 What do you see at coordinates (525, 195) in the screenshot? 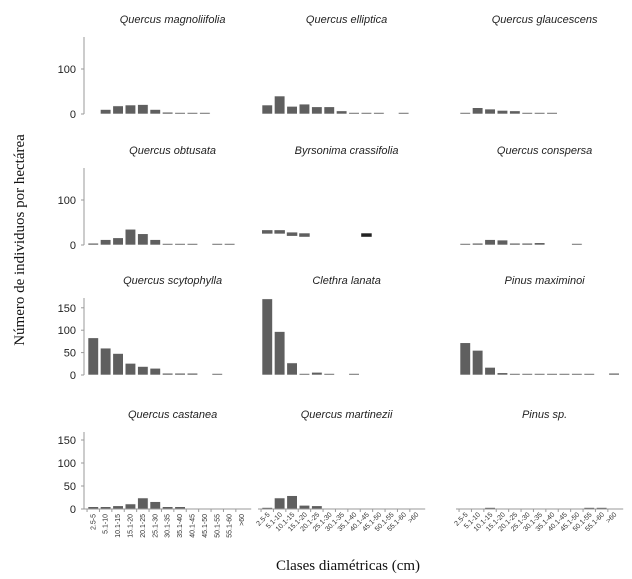
I see `panel-quercus-conspersa: Quercus conspersa` at bounding box center [525, 195].